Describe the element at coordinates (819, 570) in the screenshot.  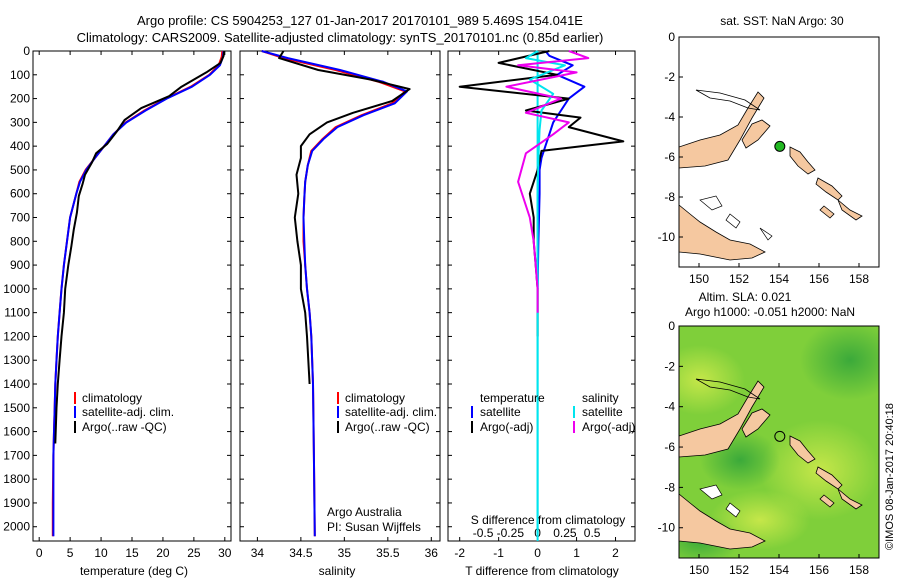
I see `map-x-tick-label: 156` at that location.